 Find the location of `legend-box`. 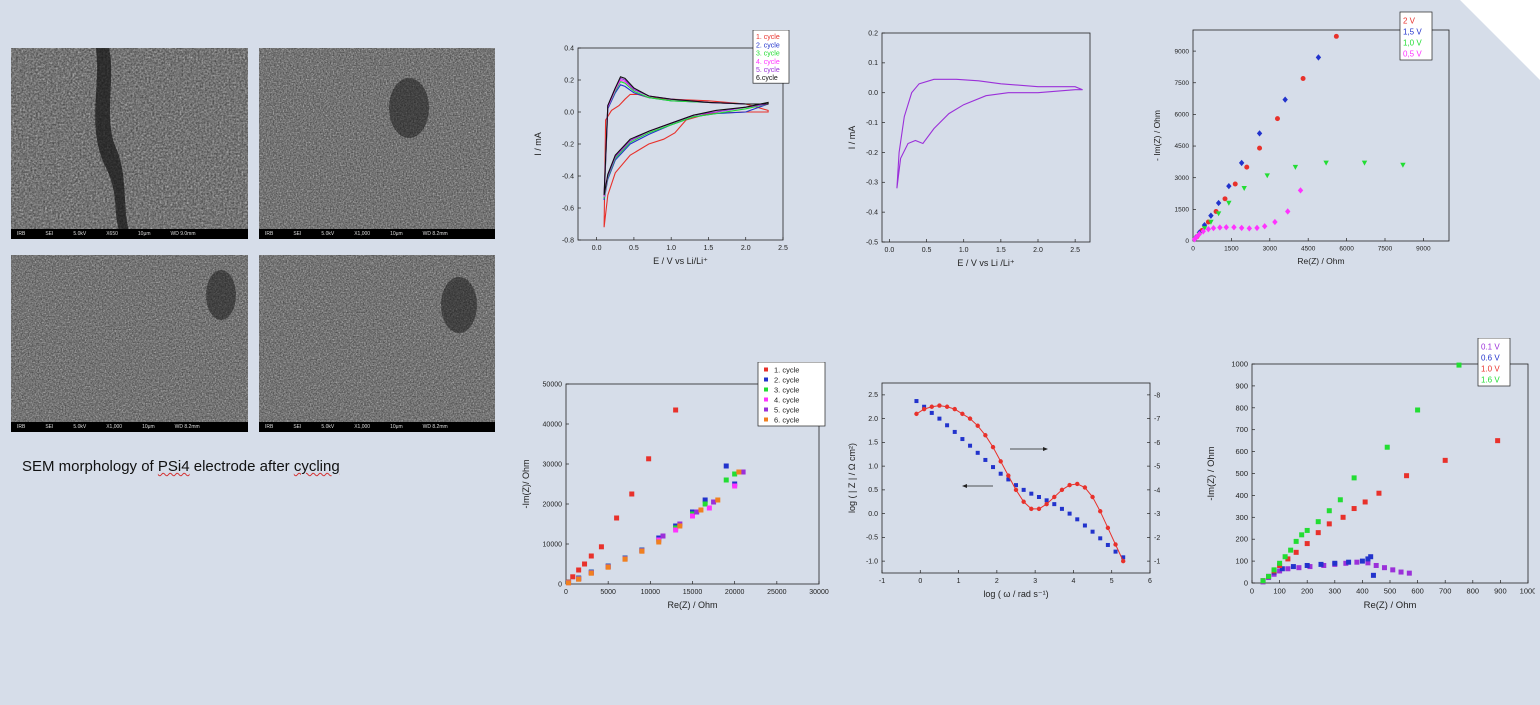

legend-box is located at coordinates (1416, 36).